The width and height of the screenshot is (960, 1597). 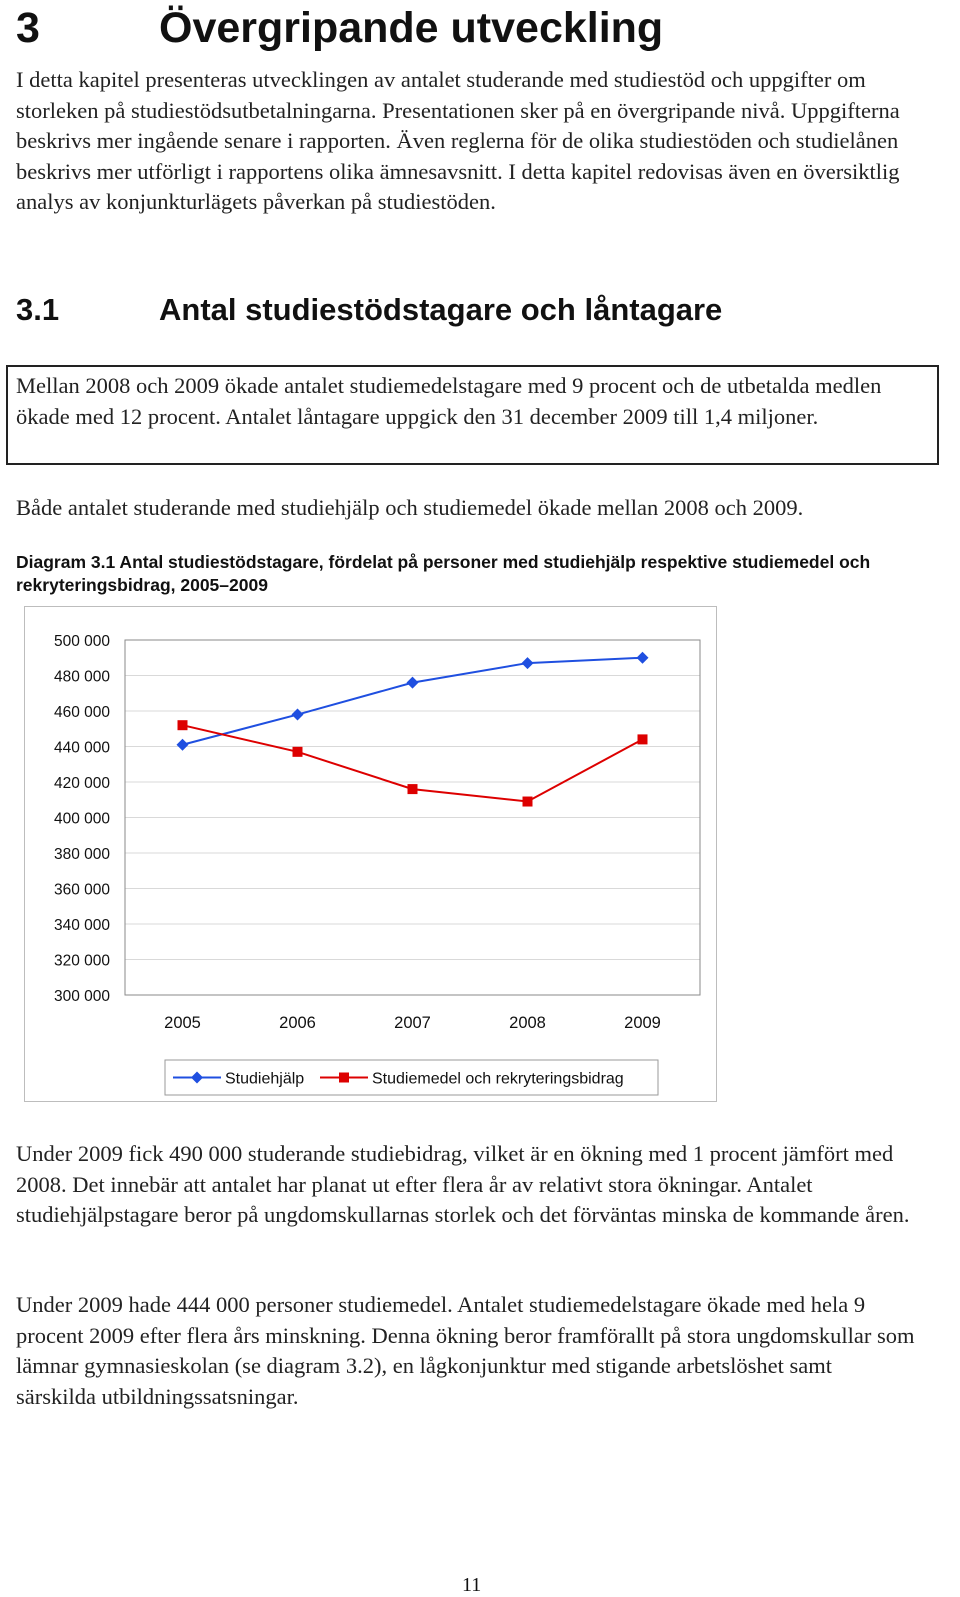 I want to click on section-heading: 3.1 Antal studiestödstagare och låntagare, so click(x=369, y=310).